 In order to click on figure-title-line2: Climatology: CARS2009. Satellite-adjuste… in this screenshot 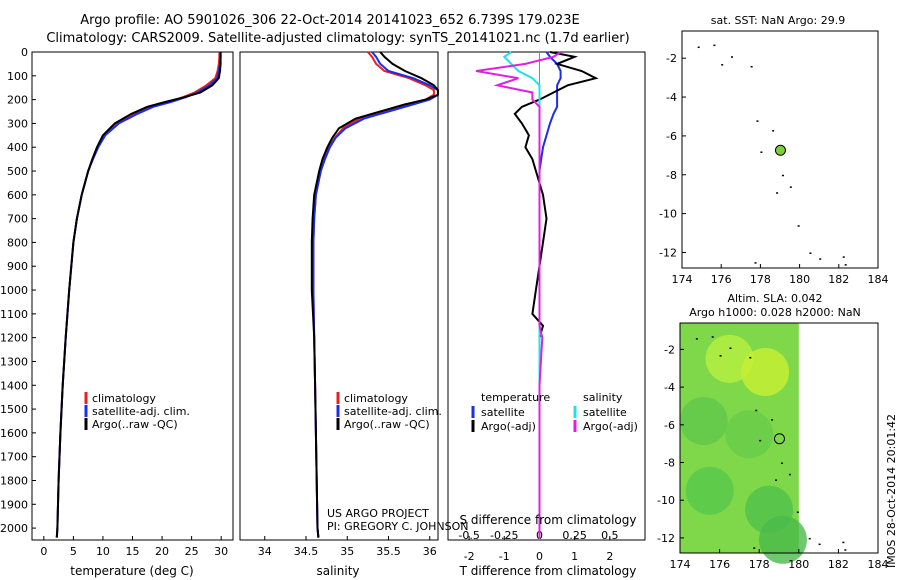, I will do `click(337, 38)`.